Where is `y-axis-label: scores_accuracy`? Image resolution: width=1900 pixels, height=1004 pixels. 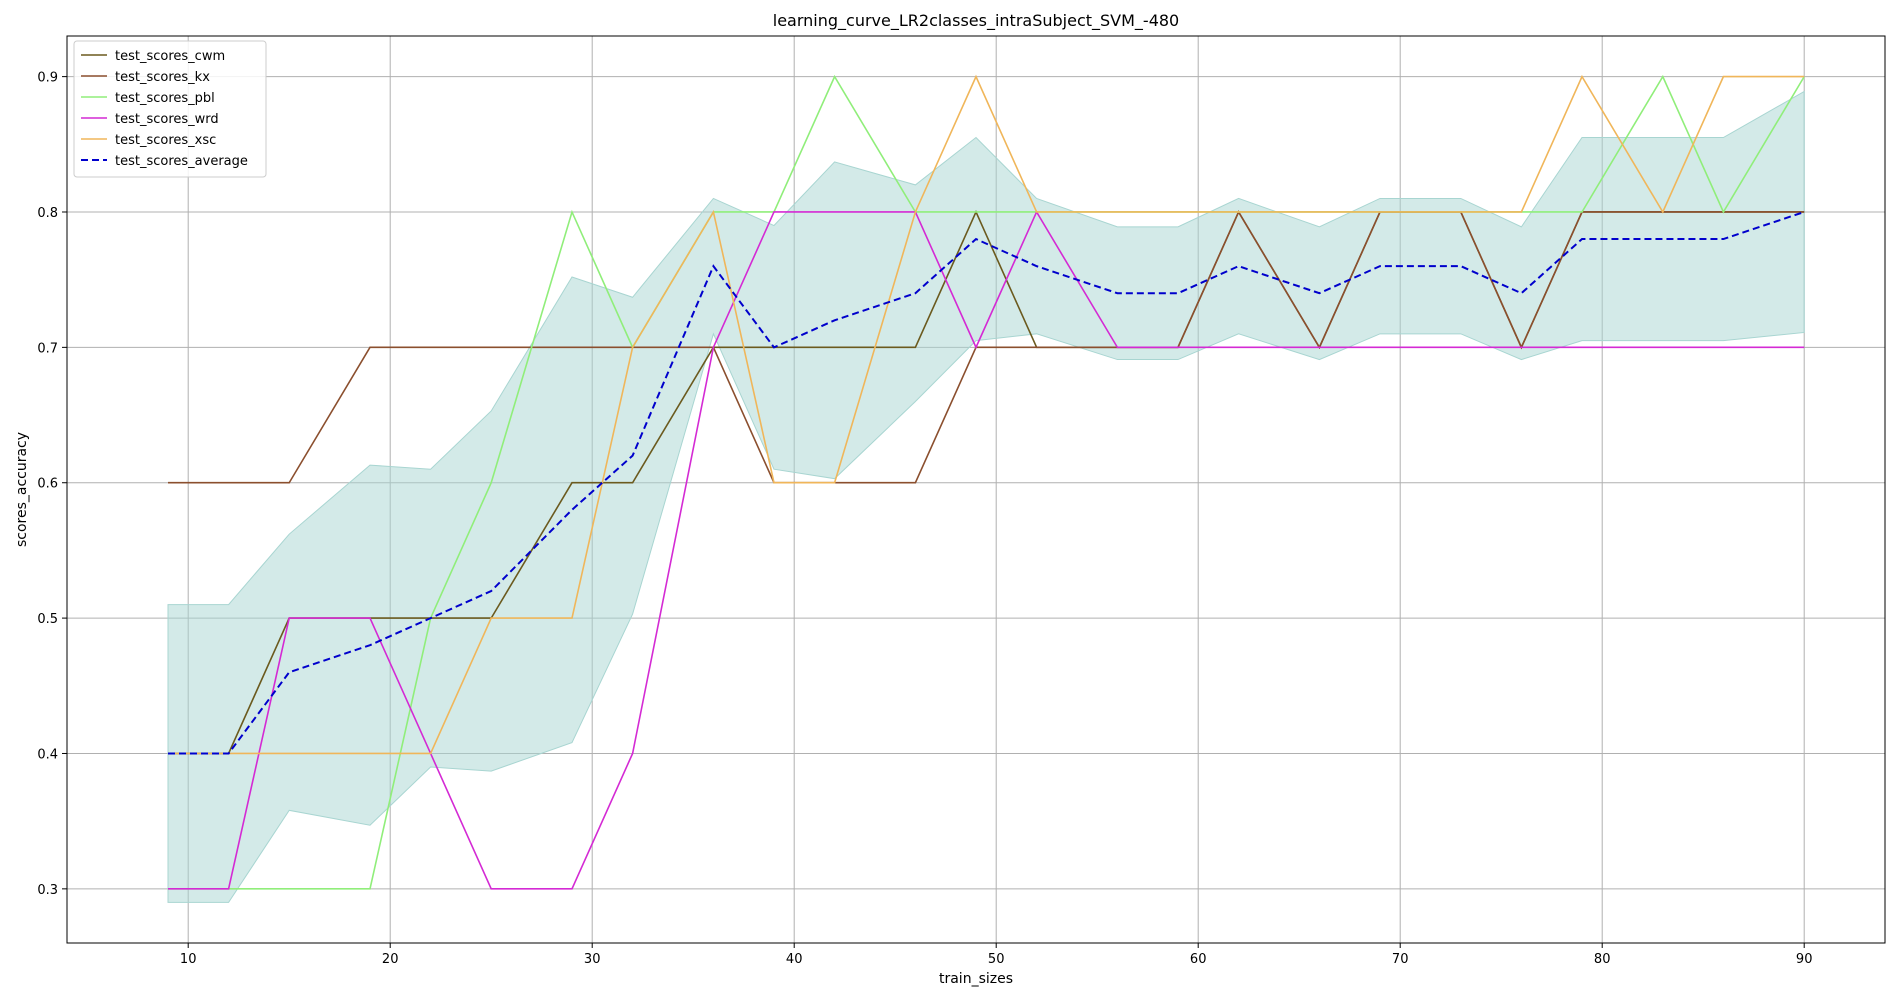
y-axis-label: scores_accuracy is located at coordinates (22, 489).